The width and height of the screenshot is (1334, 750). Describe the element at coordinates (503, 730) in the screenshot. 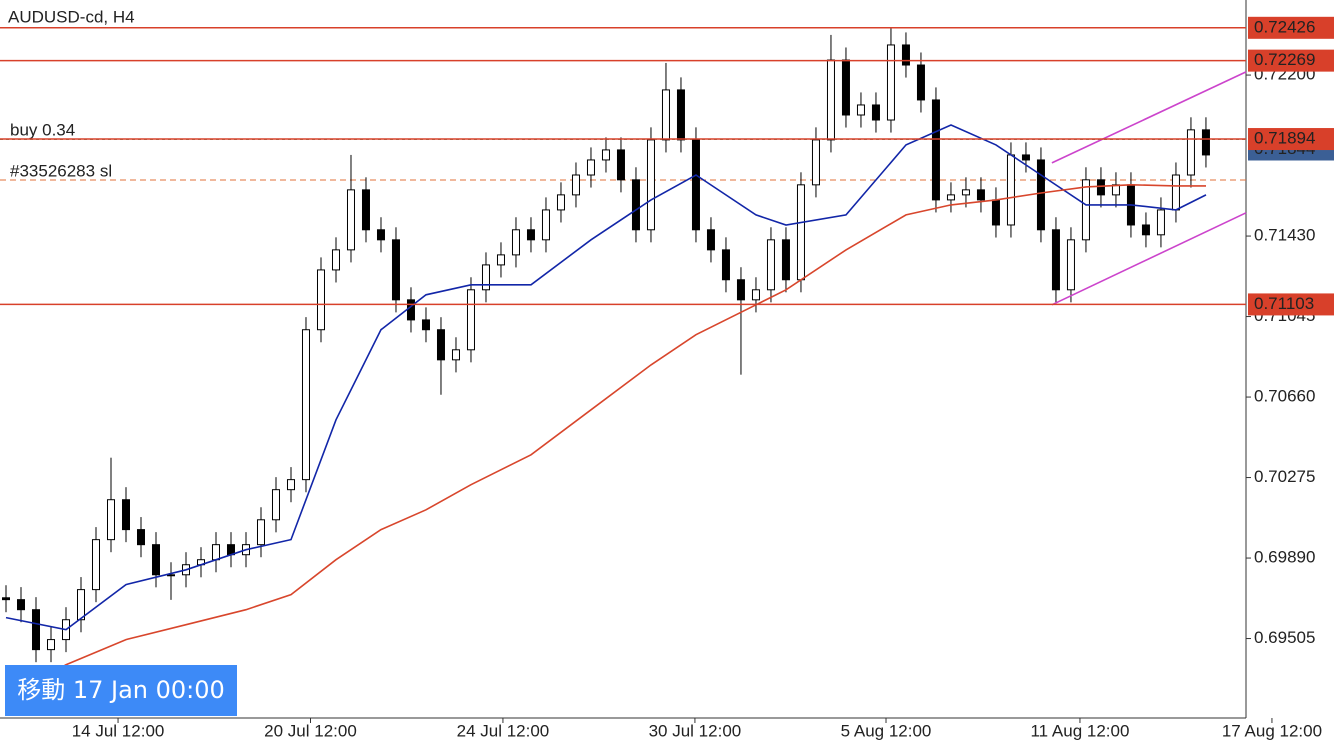

I see `x-tick-label: 24 Jul 12:00` at that location.